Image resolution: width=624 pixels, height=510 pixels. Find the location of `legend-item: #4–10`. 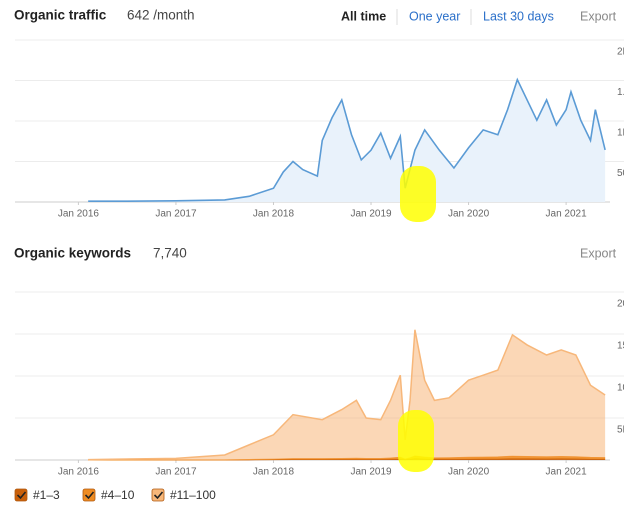

legend-item: #4–10 is located at coordinates (108, 495).